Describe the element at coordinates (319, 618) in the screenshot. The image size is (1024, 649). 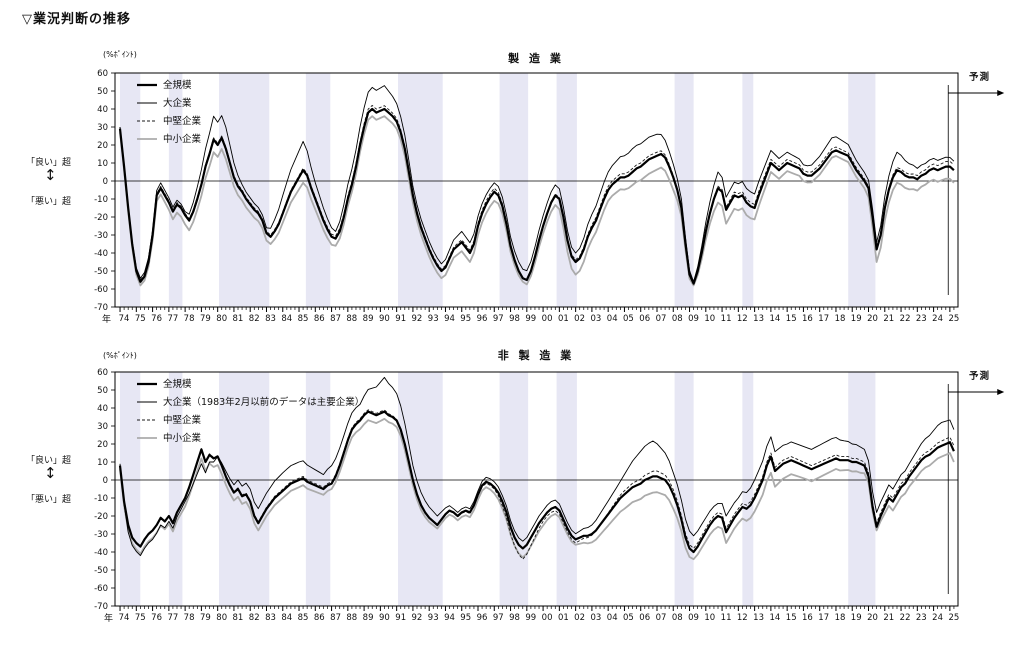
I see `svg-text: 86` at that location.